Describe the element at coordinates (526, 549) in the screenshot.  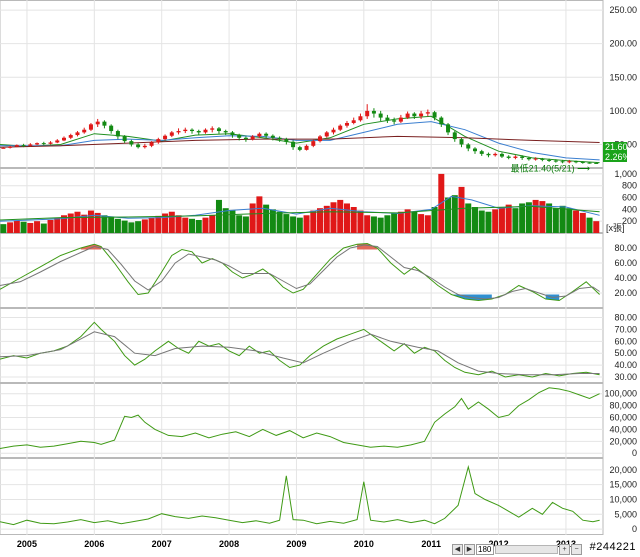
I see `chart-scrollbar` at that location.